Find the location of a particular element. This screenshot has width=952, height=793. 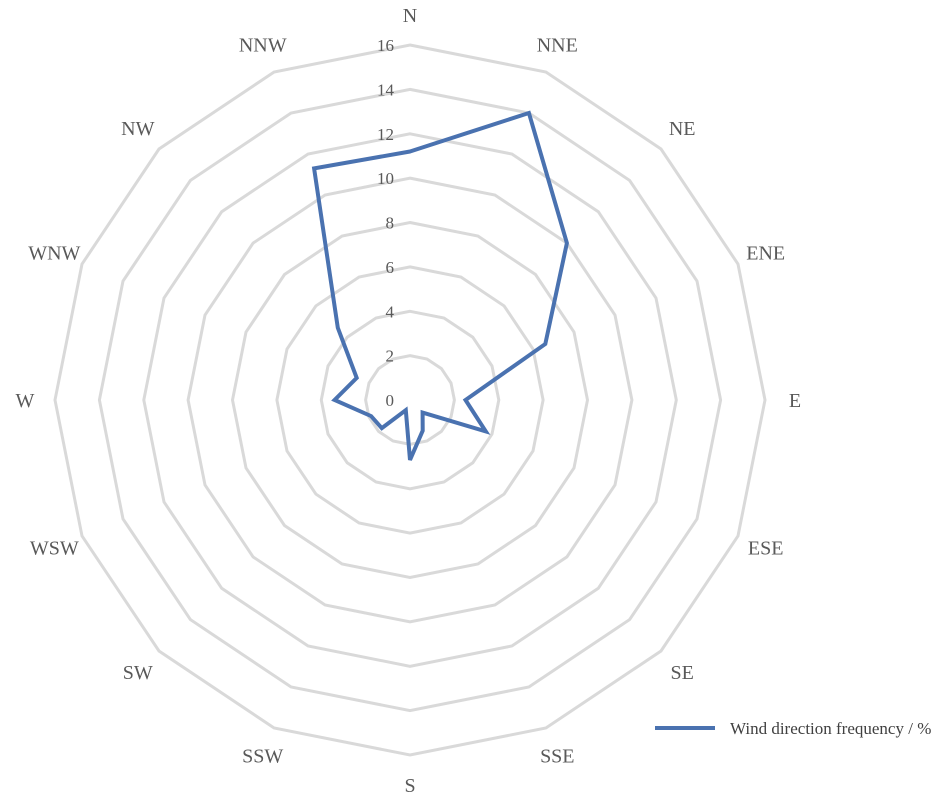

direction-label: NNW is located at coordinates (263, 45).